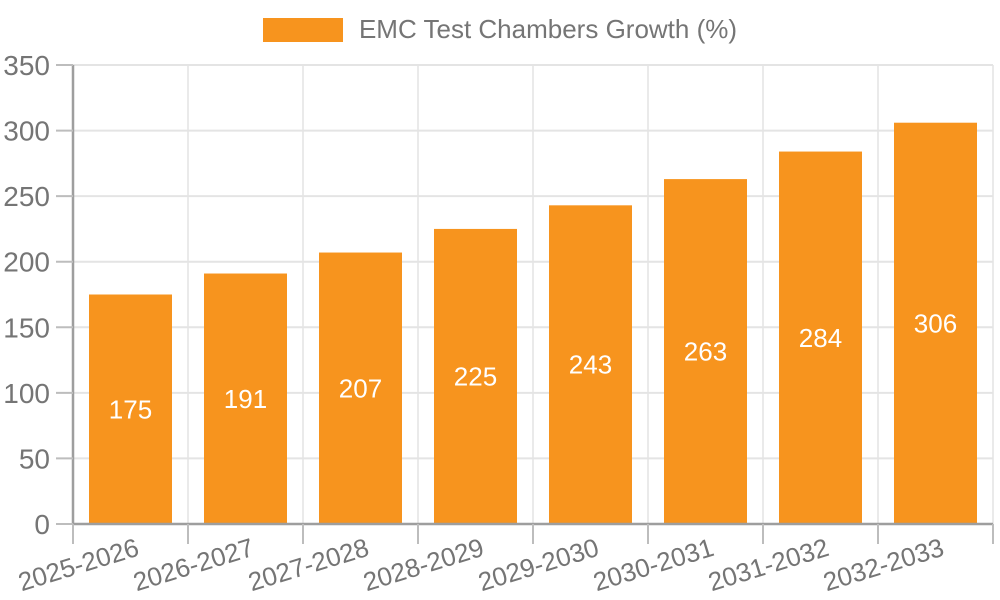 The height and width of the screenshot is (600, 1000). I want to click on bar-value-label: 243, so click(590, 365).